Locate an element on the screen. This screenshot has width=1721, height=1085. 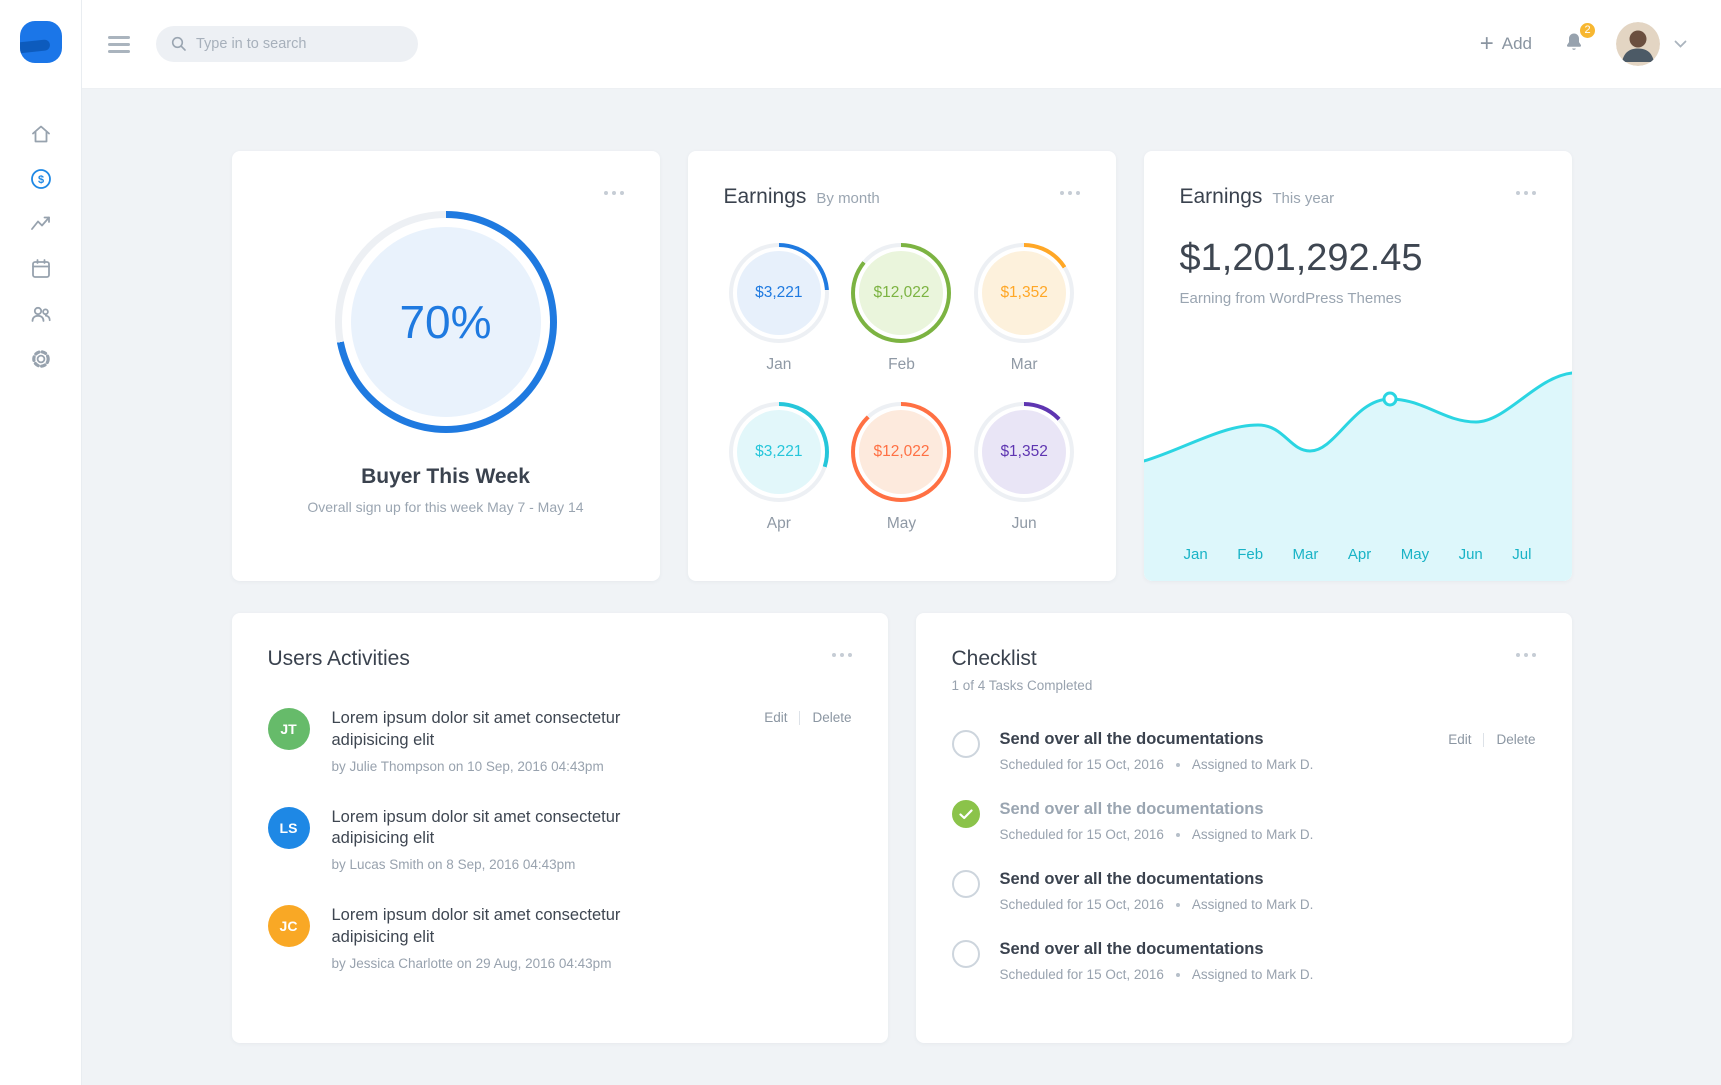
axis-month: Apr is located at coordinates (1359, 554).